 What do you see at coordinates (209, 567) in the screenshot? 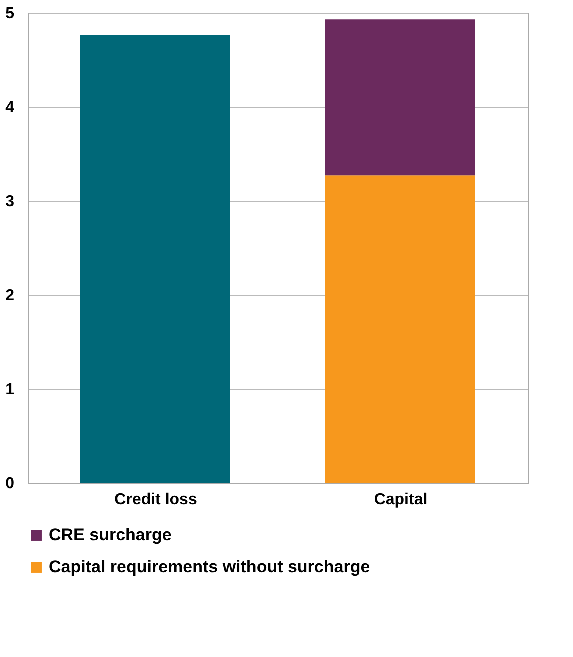
I see `legend-label: Capital requirements without surcharge` at bounding box center [209, 567].